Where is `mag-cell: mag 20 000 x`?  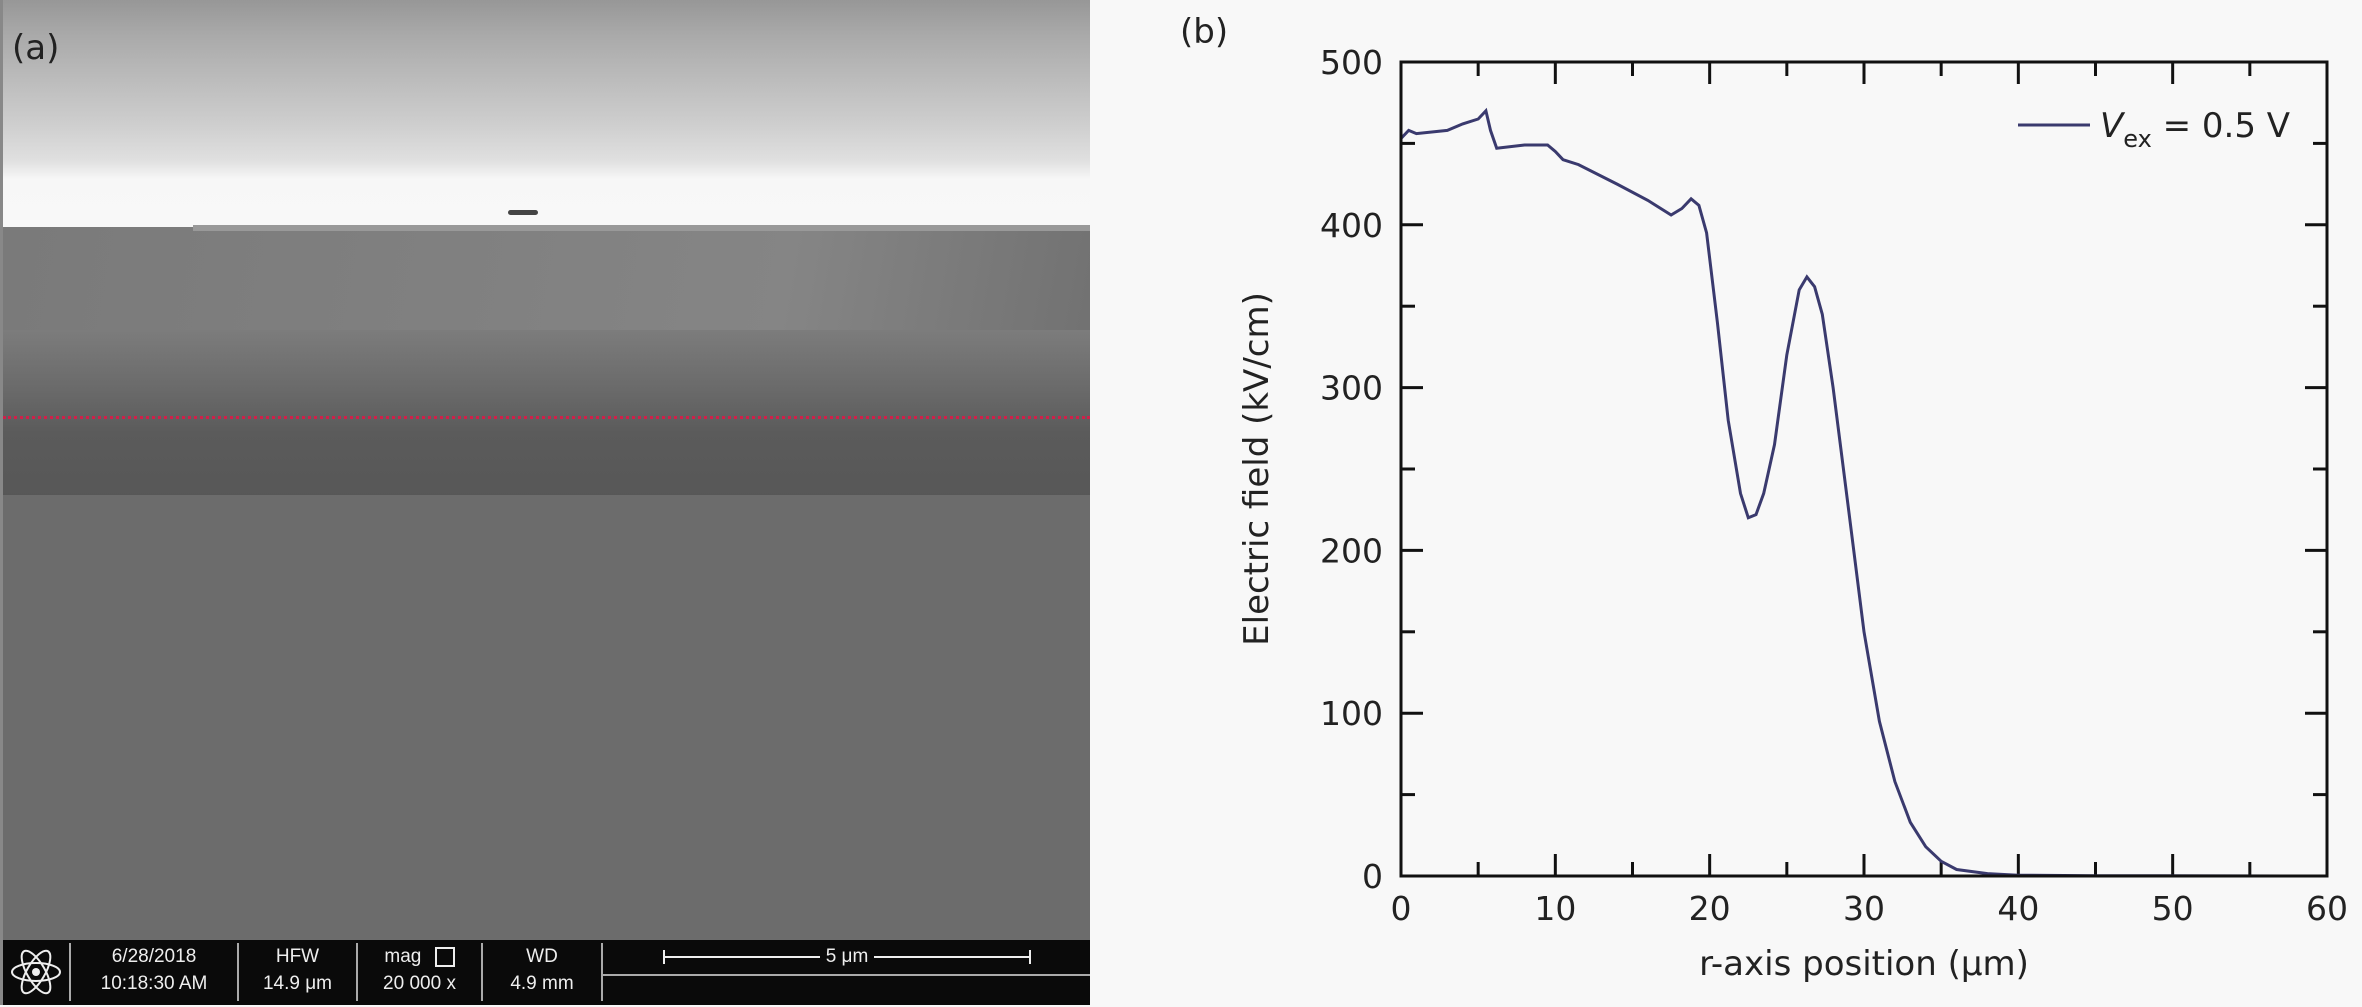
mag-cell: mag 20 000 x is located at coordinates (420, 972).